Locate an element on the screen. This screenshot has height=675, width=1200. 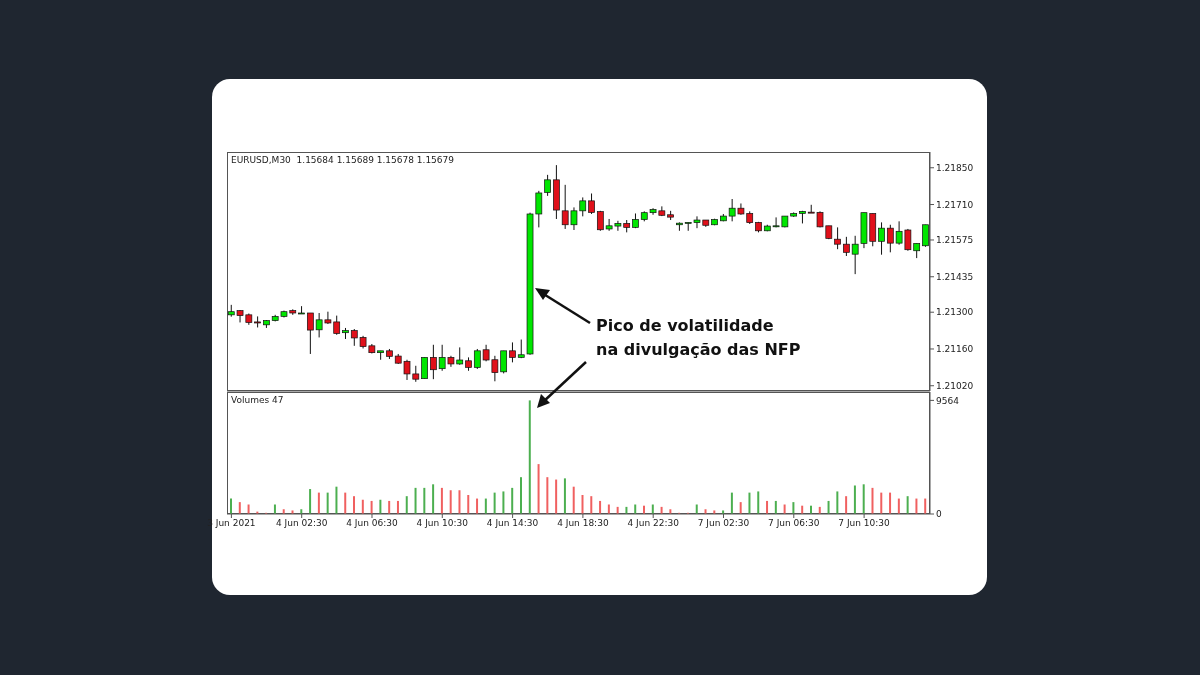
y-tick-label: 1.21435 is located at coordinates (955, 276).